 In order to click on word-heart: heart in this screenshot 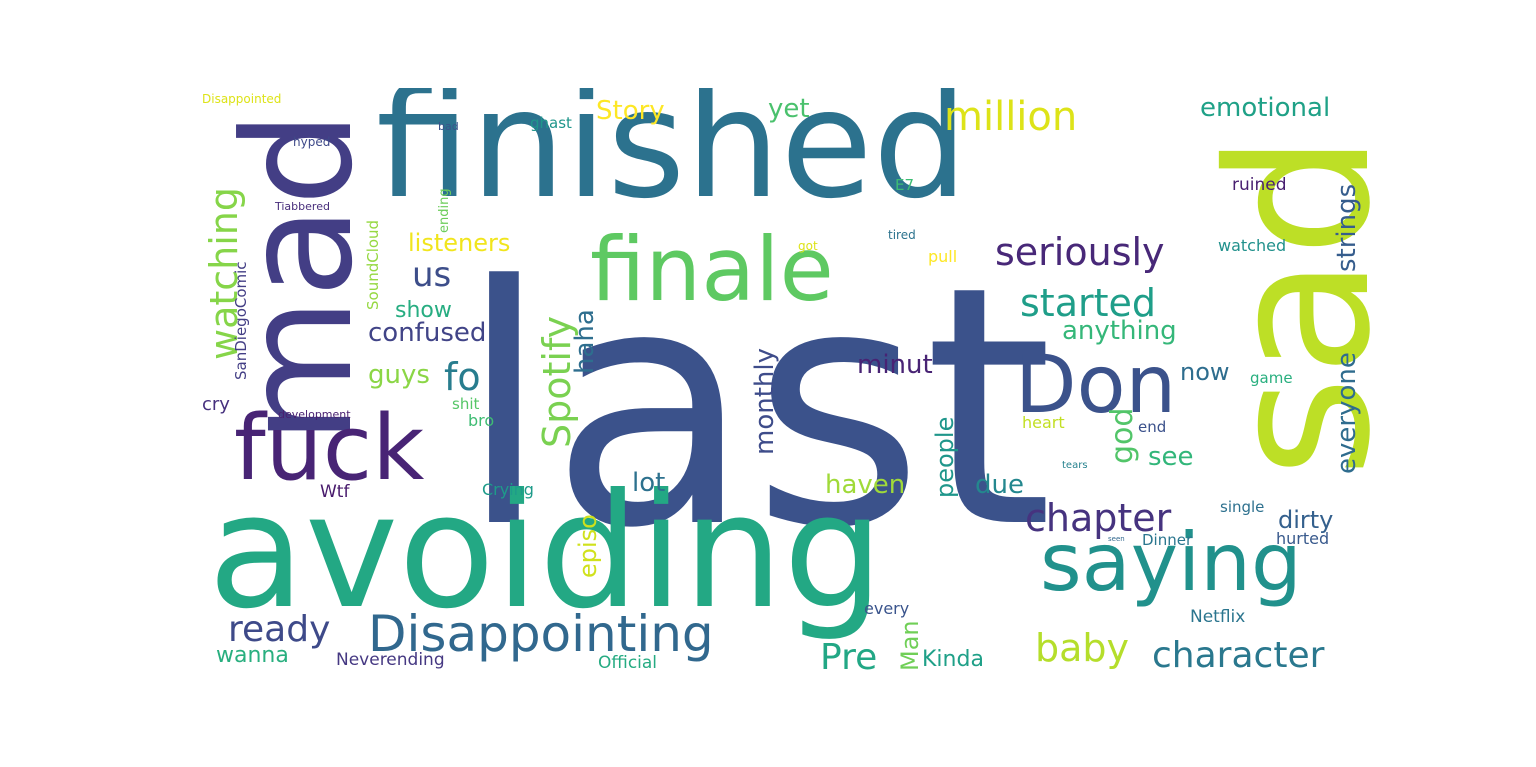, I will do `click(1043, 422)`.